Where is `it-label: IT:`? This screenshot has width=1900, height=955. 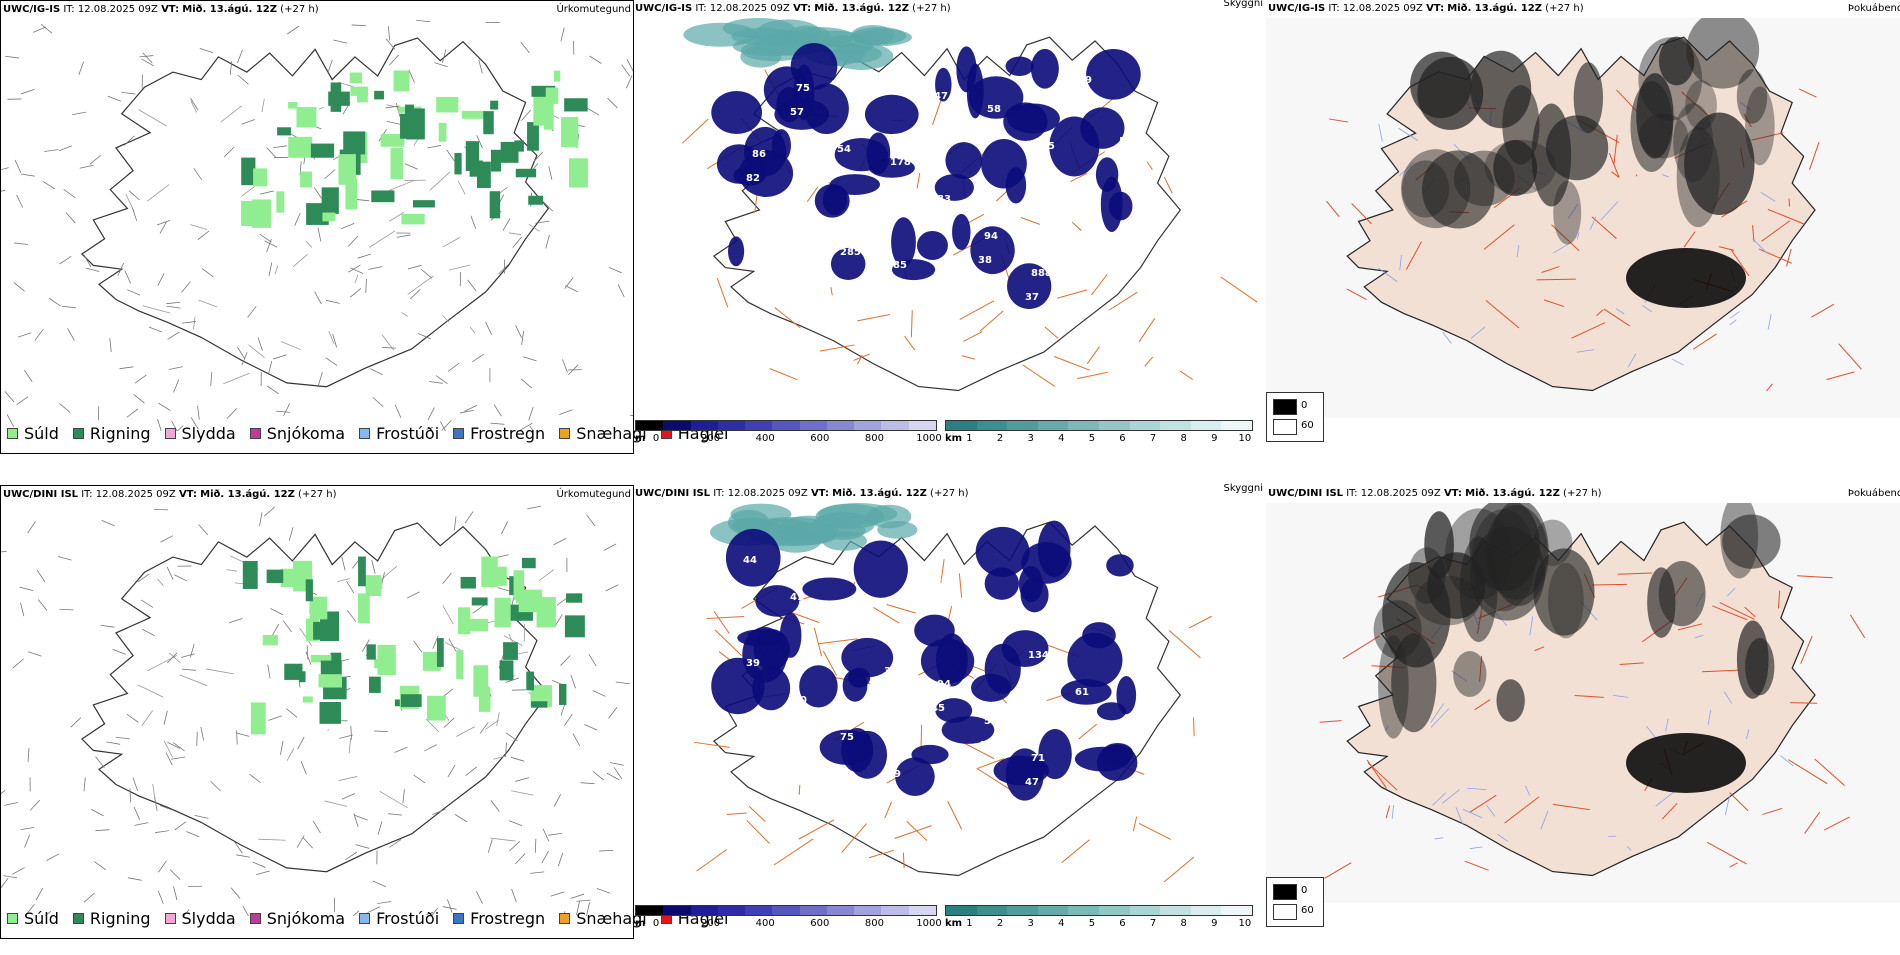
it-label: IT: is located at coordinates (1333, 8).